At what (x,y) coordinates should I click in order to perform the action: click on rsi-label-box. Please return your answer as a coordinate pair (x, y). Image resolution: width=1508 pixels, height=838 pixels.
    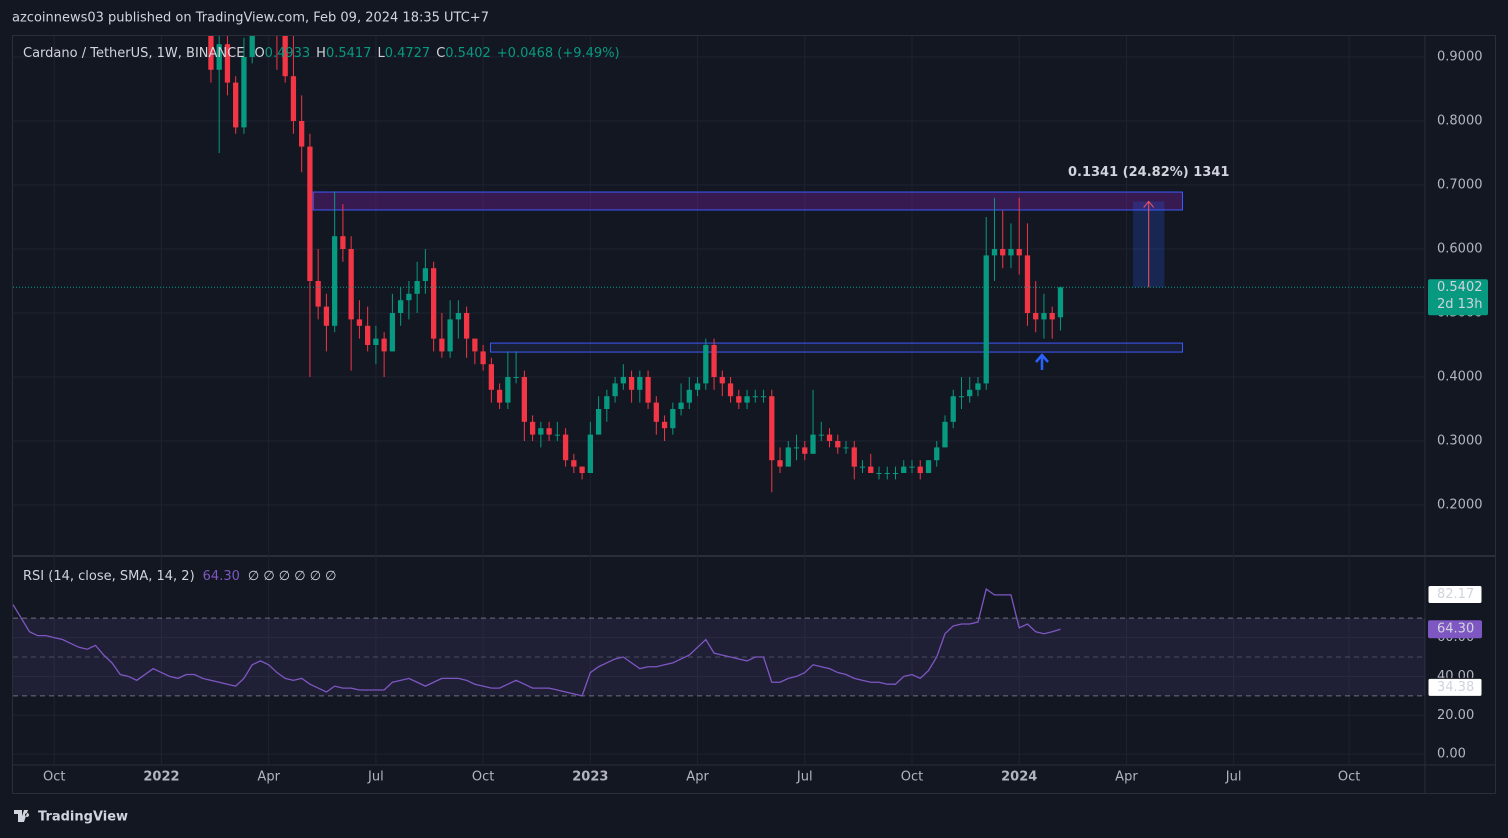
    Looking at the image, I should click on (1455, 687).